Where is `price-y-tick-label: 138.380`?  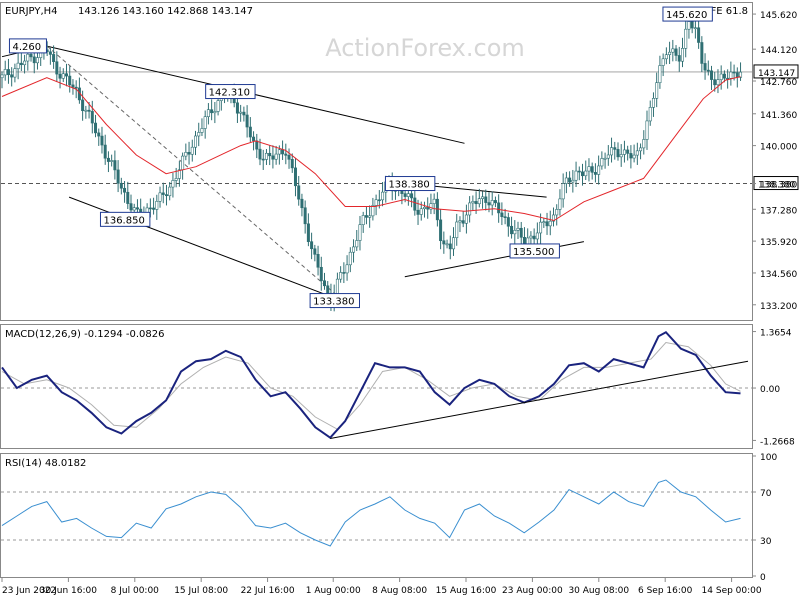
price-y-tick-label: 138.380 is located at coordinates (778, 186).